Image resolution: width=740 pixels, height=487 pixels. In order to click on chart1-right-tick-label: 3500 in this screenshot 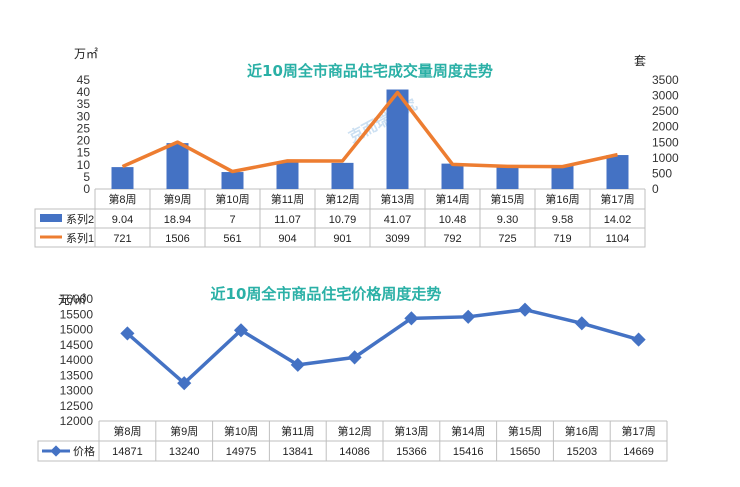, I will do `click(665, 80)`.